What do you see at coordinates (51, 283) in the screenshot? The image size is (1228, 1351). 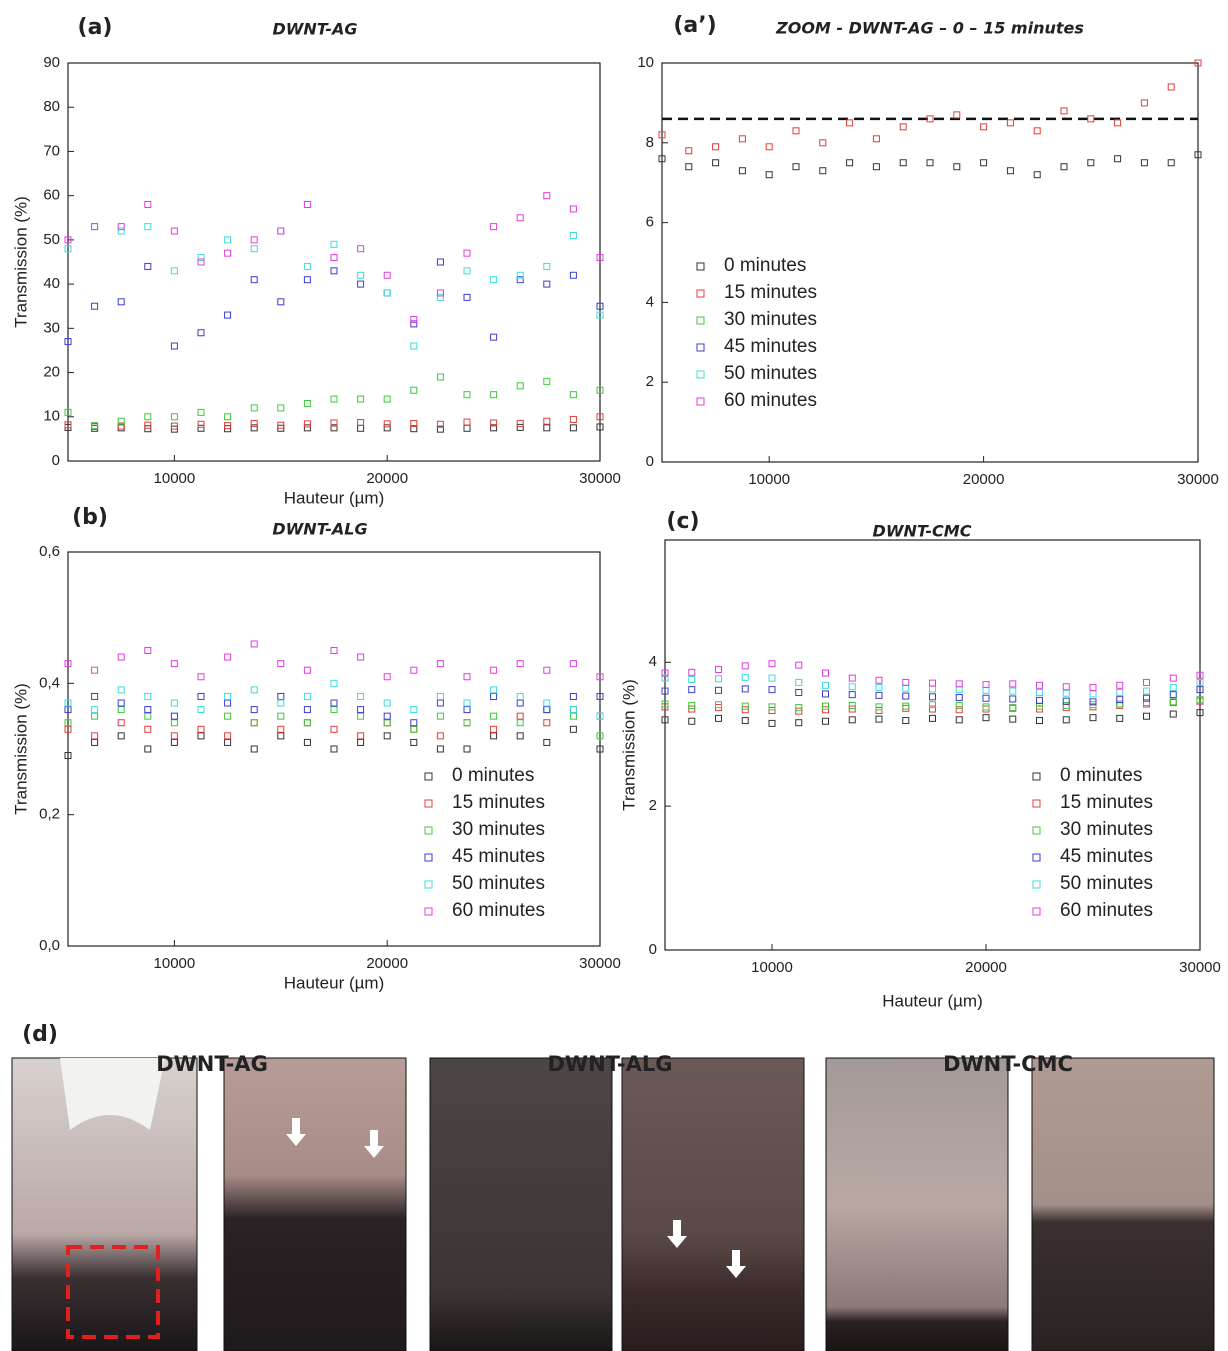 I see `y-tick-label: 40` at bounding box center [51, 283].